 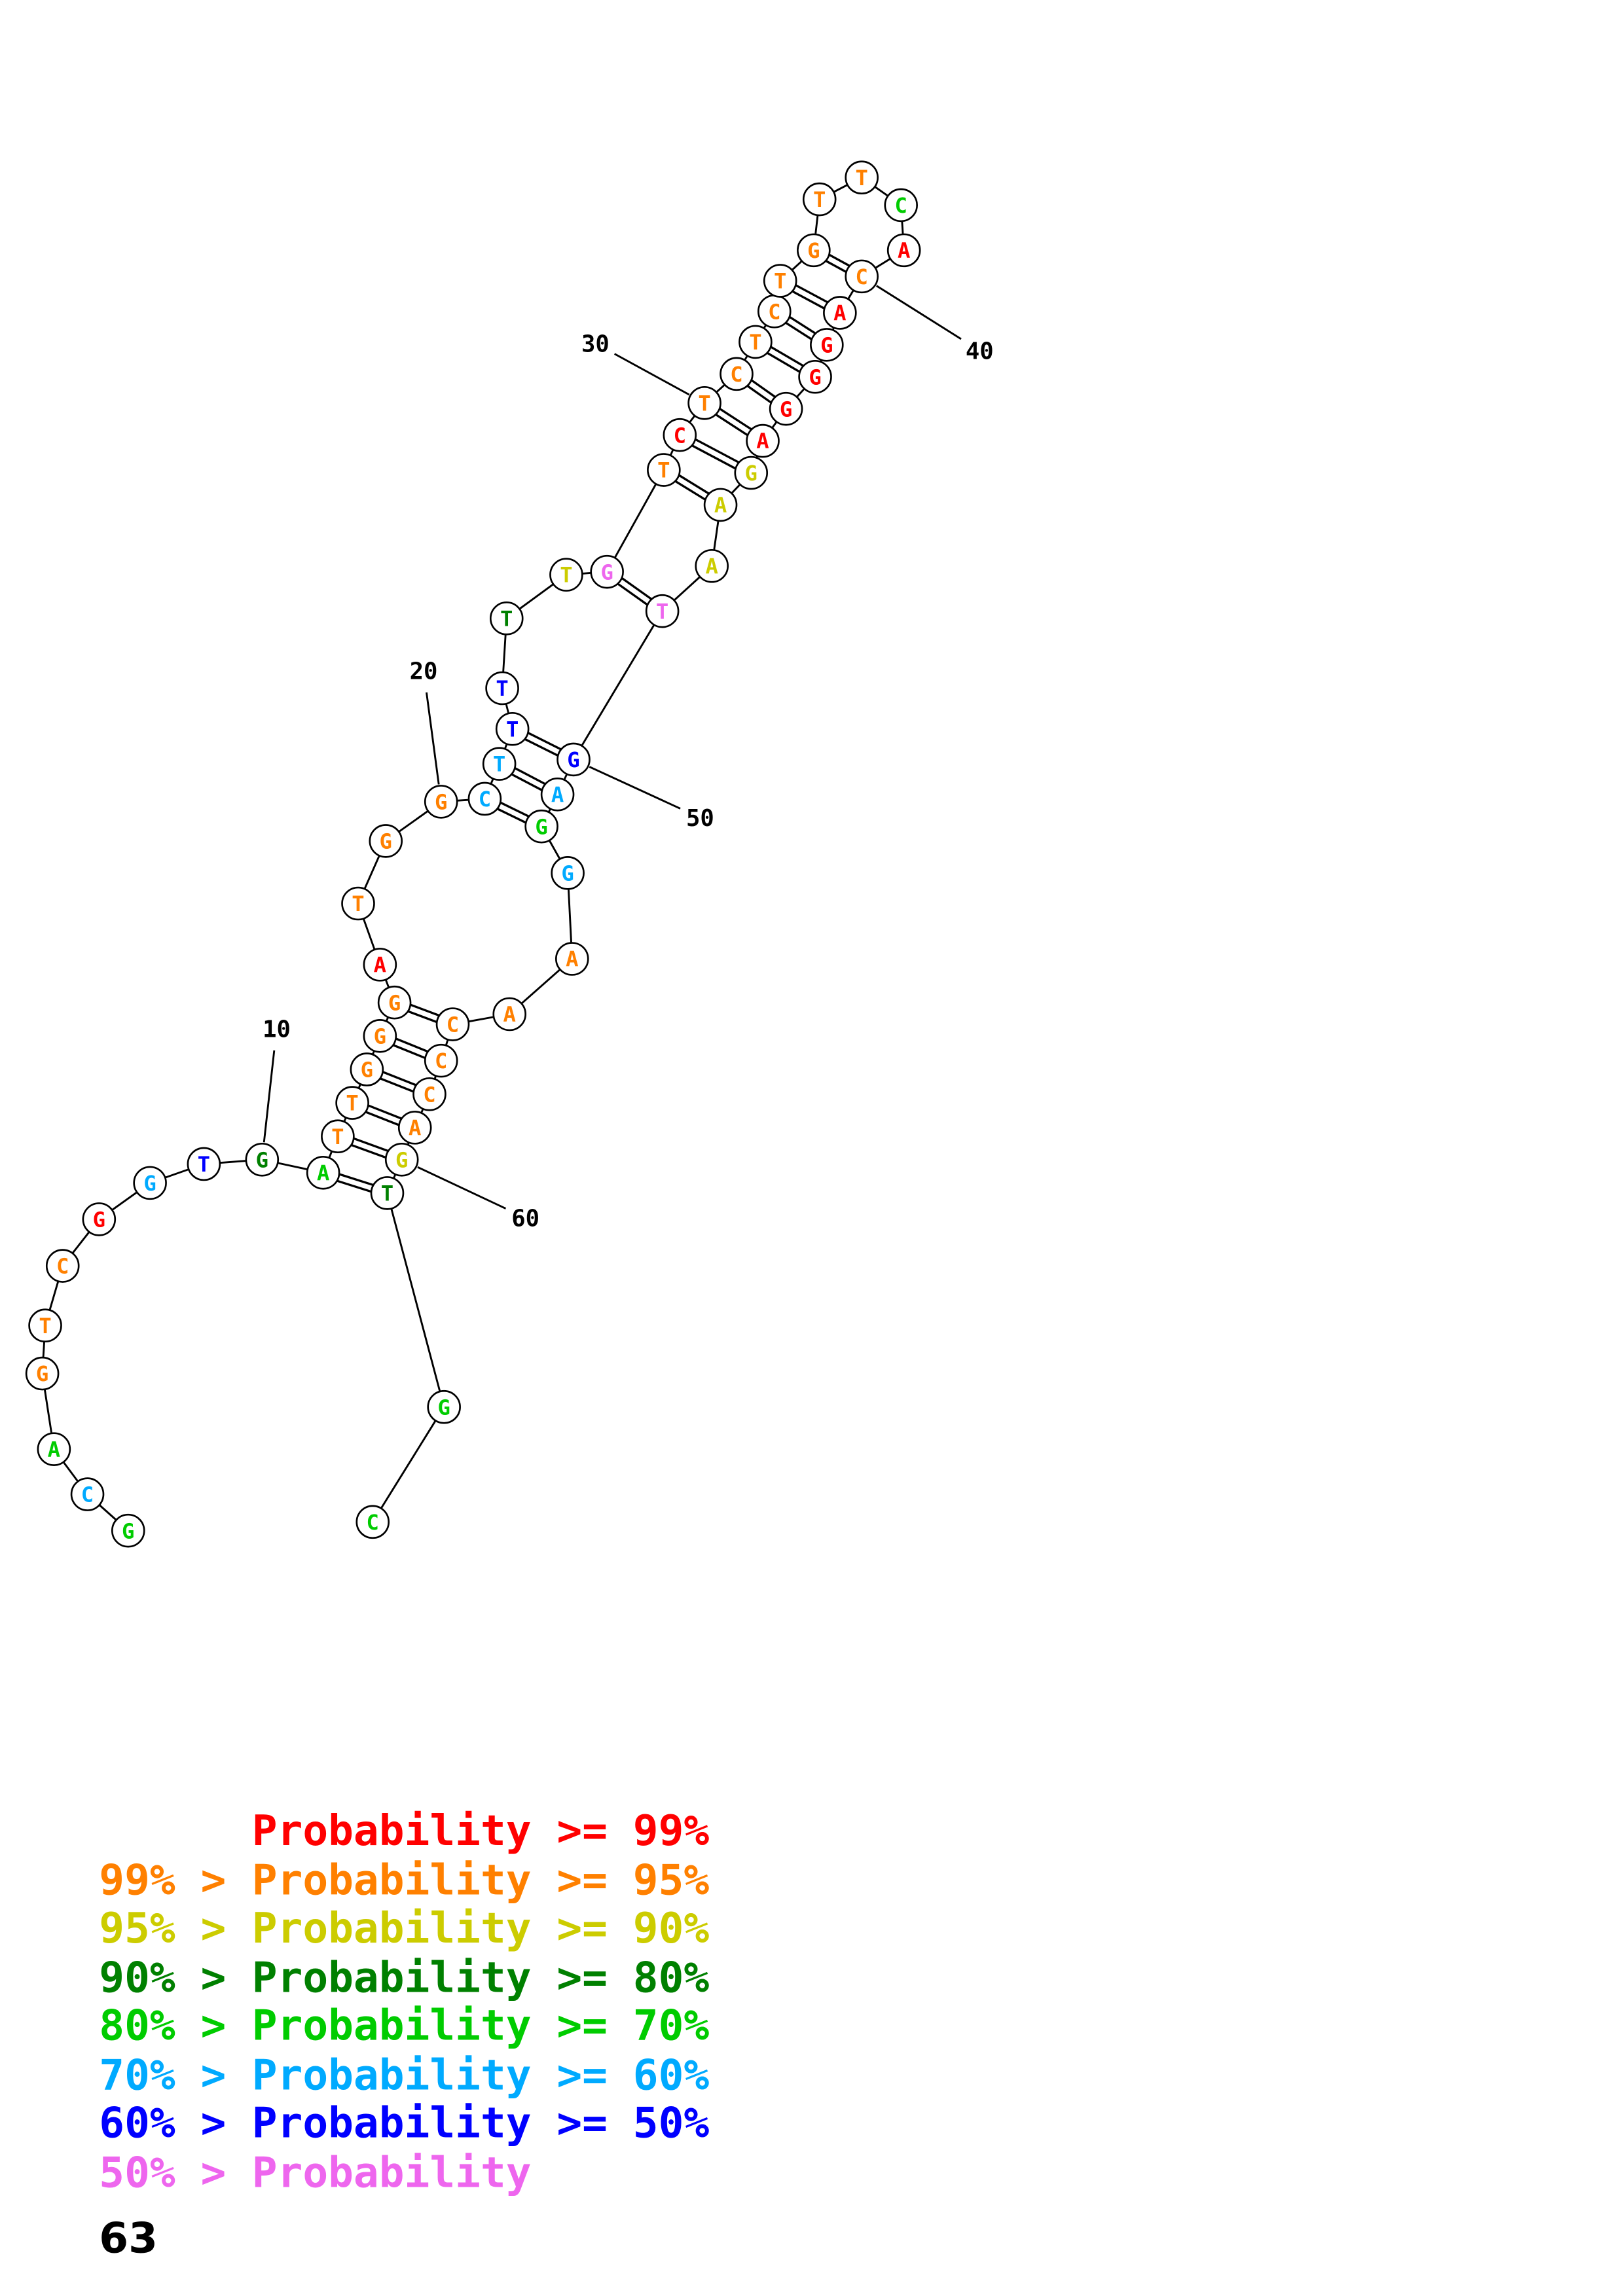 What do you see at coordinates (404, 2026) in the screenshot?
I see `legend-row: 80% > Probability >= 70%` at bounding box center [404, 2026].